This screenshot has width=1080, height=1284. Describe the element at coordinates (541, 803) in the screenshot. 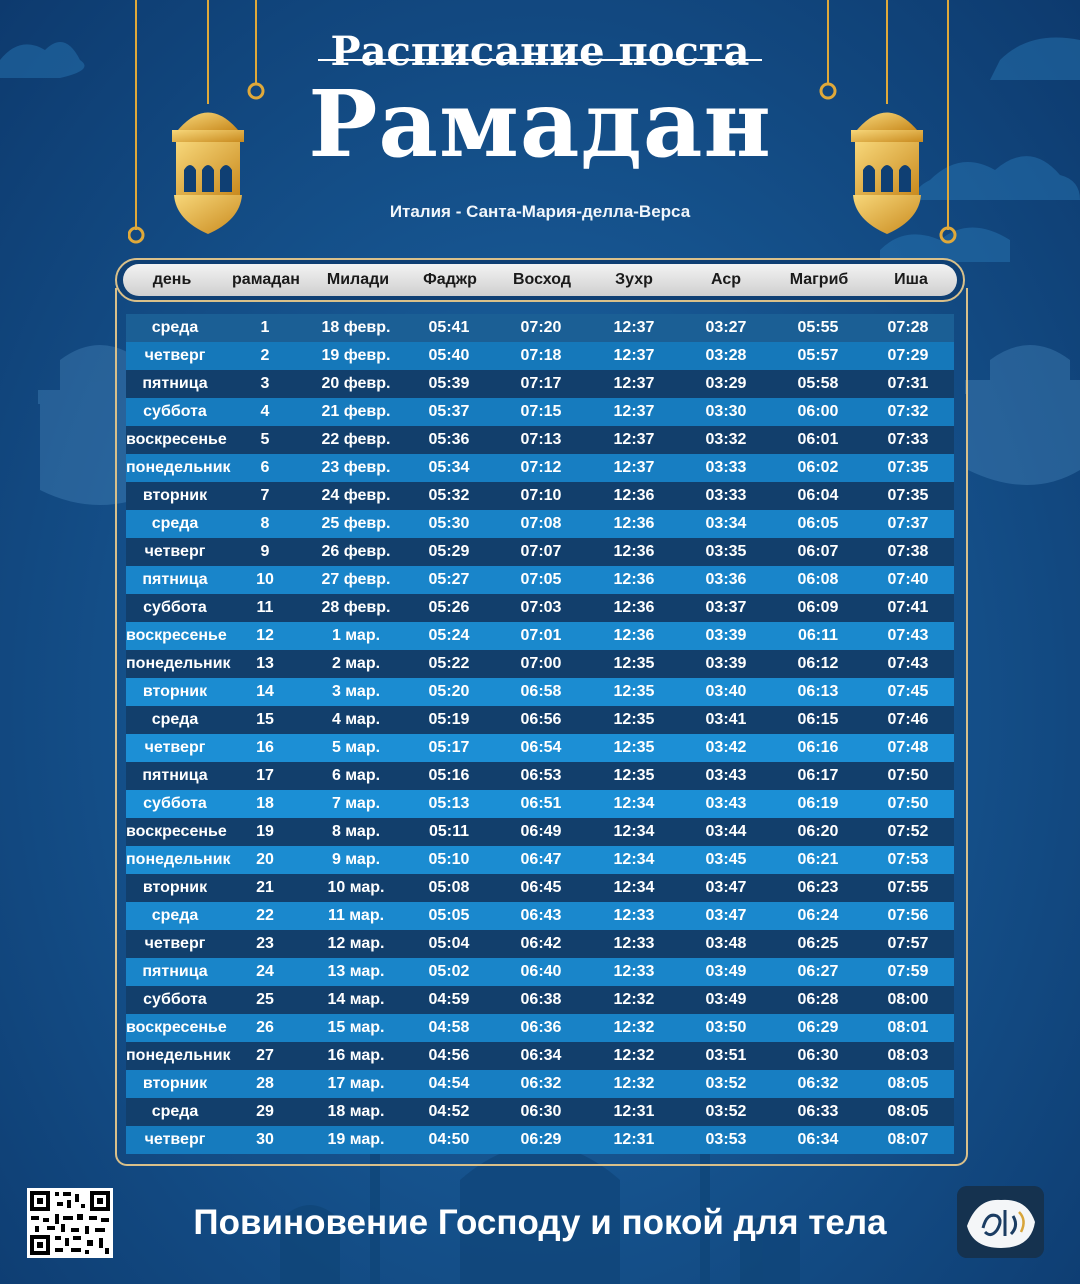

I see `cell-sunrise-time: 06:51` at that location.